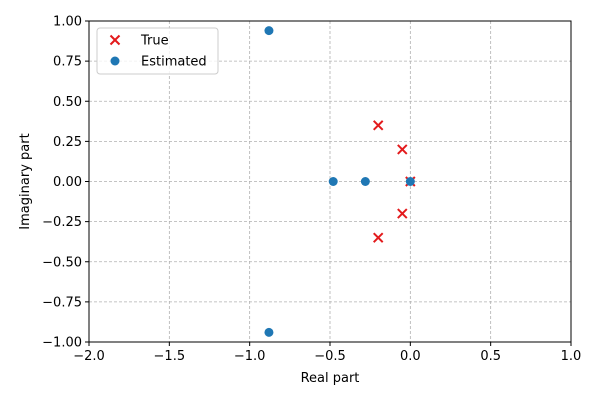  I want to click on legend-marker-true, so click(115, 40).